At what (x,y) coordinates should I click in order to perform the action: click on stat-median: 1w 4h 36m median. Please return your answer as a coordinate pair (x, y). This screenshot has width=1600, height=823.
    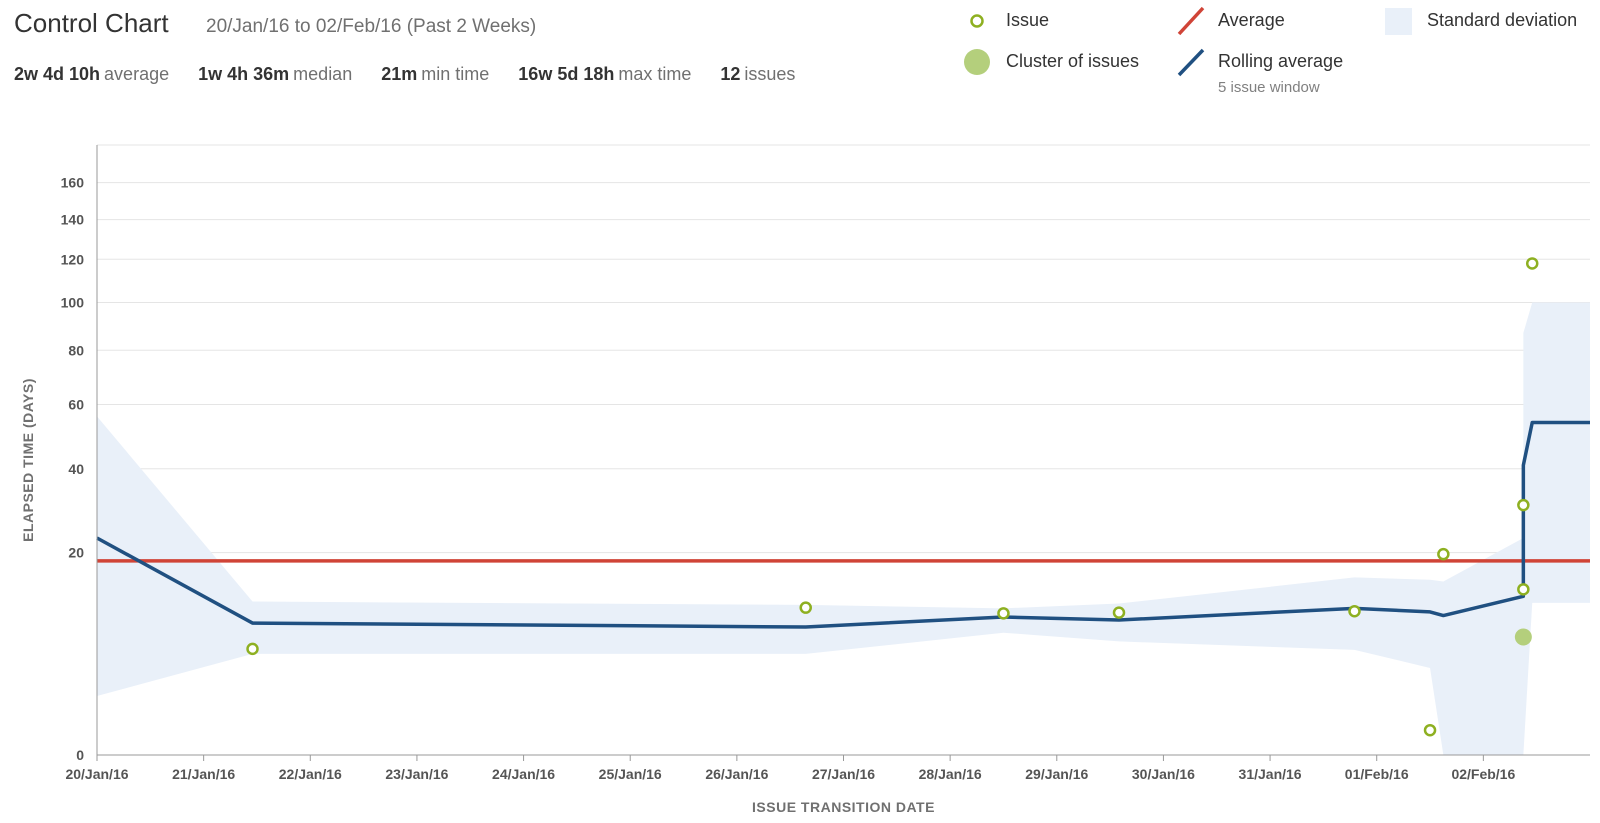
    Looking at the image, I should click on (275, 74).